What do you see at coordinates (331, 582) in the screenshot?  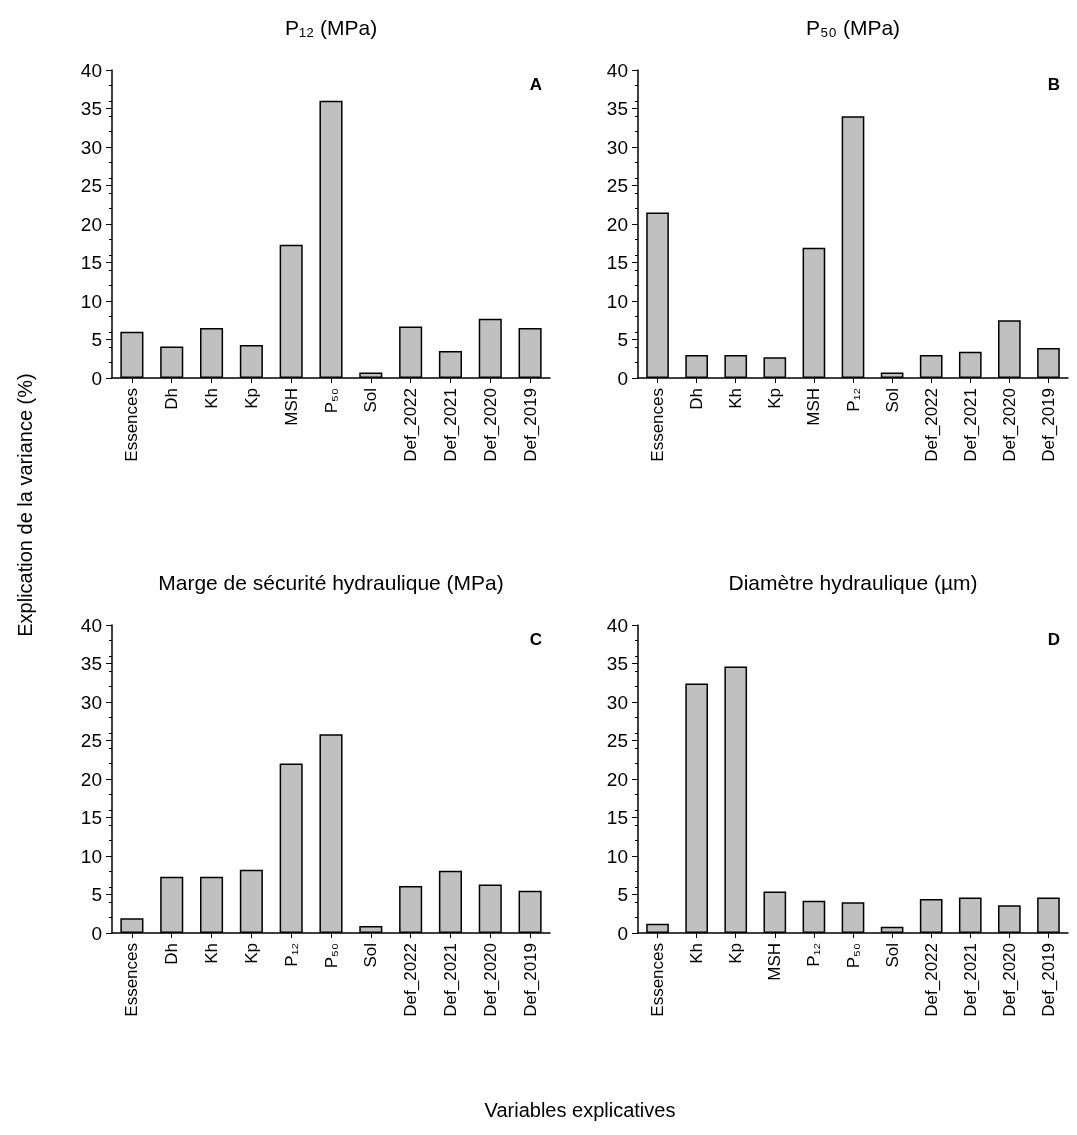 I see `chart-title: Marge de sécurité hydraulique (MPa)` at bounding box center [331, 582].